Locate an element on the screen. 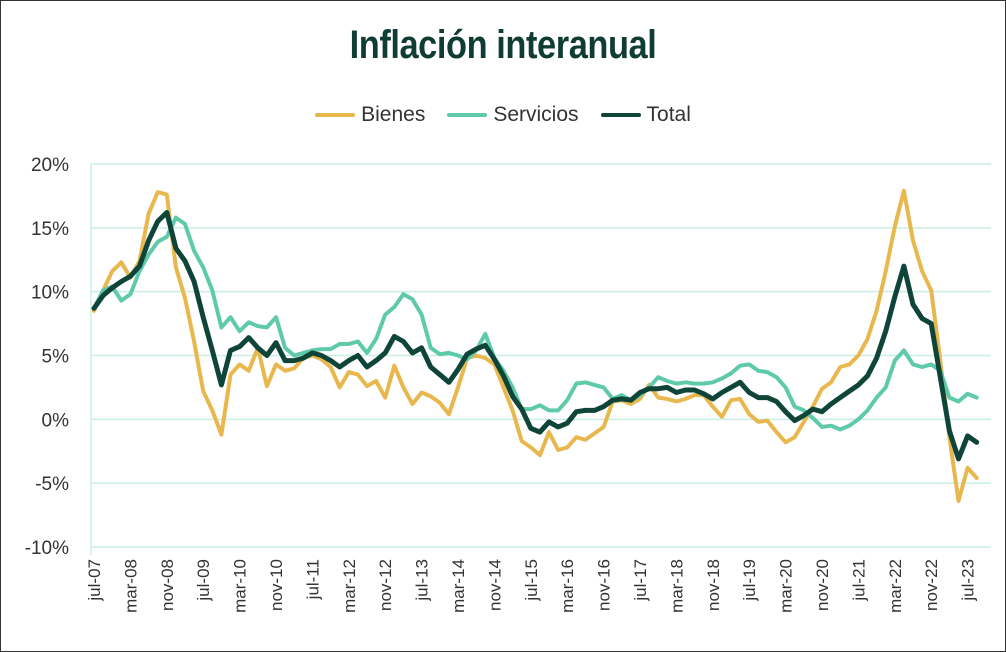 This screenshot has height=652, width=1006. legend-swatch-bienes is located at coordinates (335, 115).